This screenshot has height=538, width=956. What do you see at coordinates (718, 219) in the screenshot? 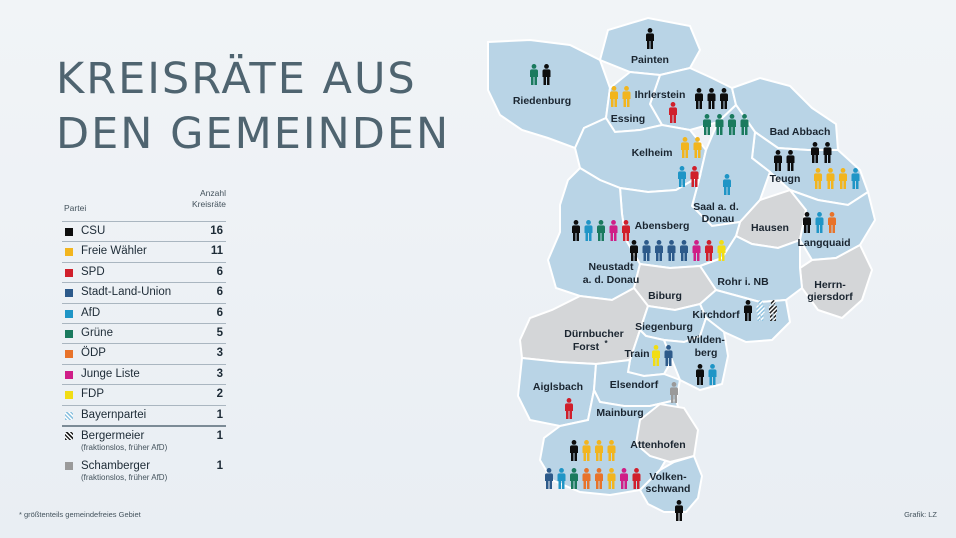
I see `label-saal-2: Donau` at bounding box center [718, 219].